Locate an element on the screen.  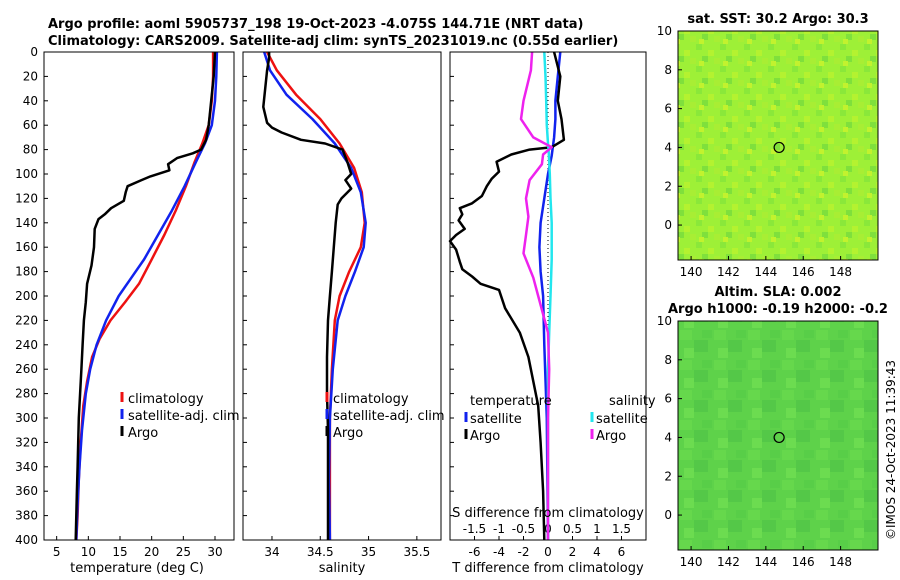
series-temperature-argo is located at coordinates (507, 296).